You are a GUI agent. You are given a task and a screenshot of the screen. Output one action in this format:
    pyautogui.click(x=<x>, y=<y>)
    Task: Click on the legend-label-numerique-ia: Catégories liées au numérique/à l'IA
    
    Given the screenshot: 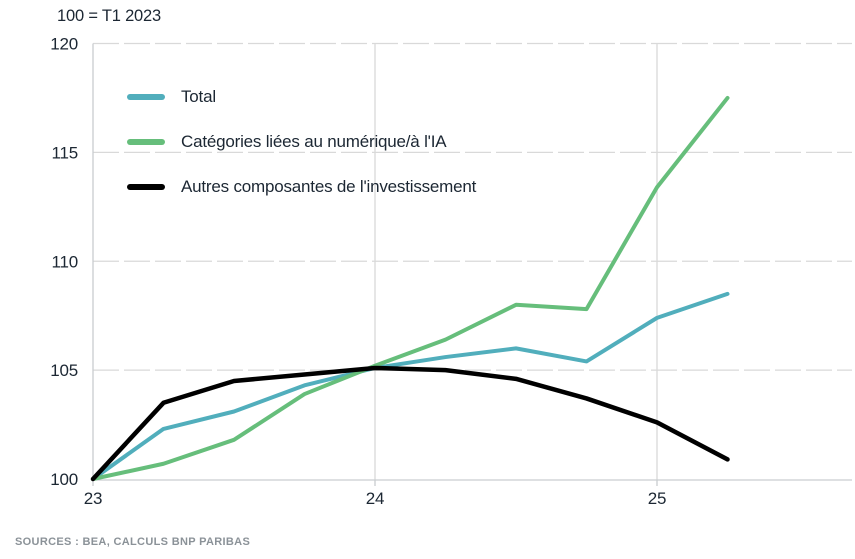 What is the action you would take?
    pyautogui.click(x=314, y=141)
    